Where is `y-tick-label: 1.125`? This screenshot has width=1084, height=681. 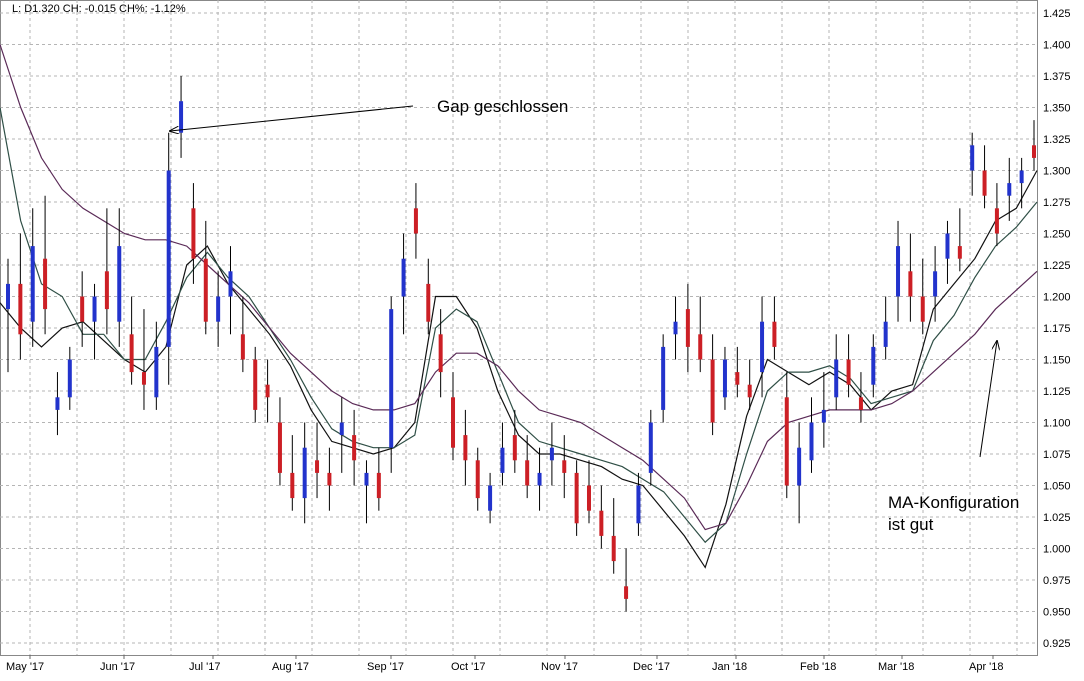
y-tick-label: 1.125 is located at coordinates (1057, 392).